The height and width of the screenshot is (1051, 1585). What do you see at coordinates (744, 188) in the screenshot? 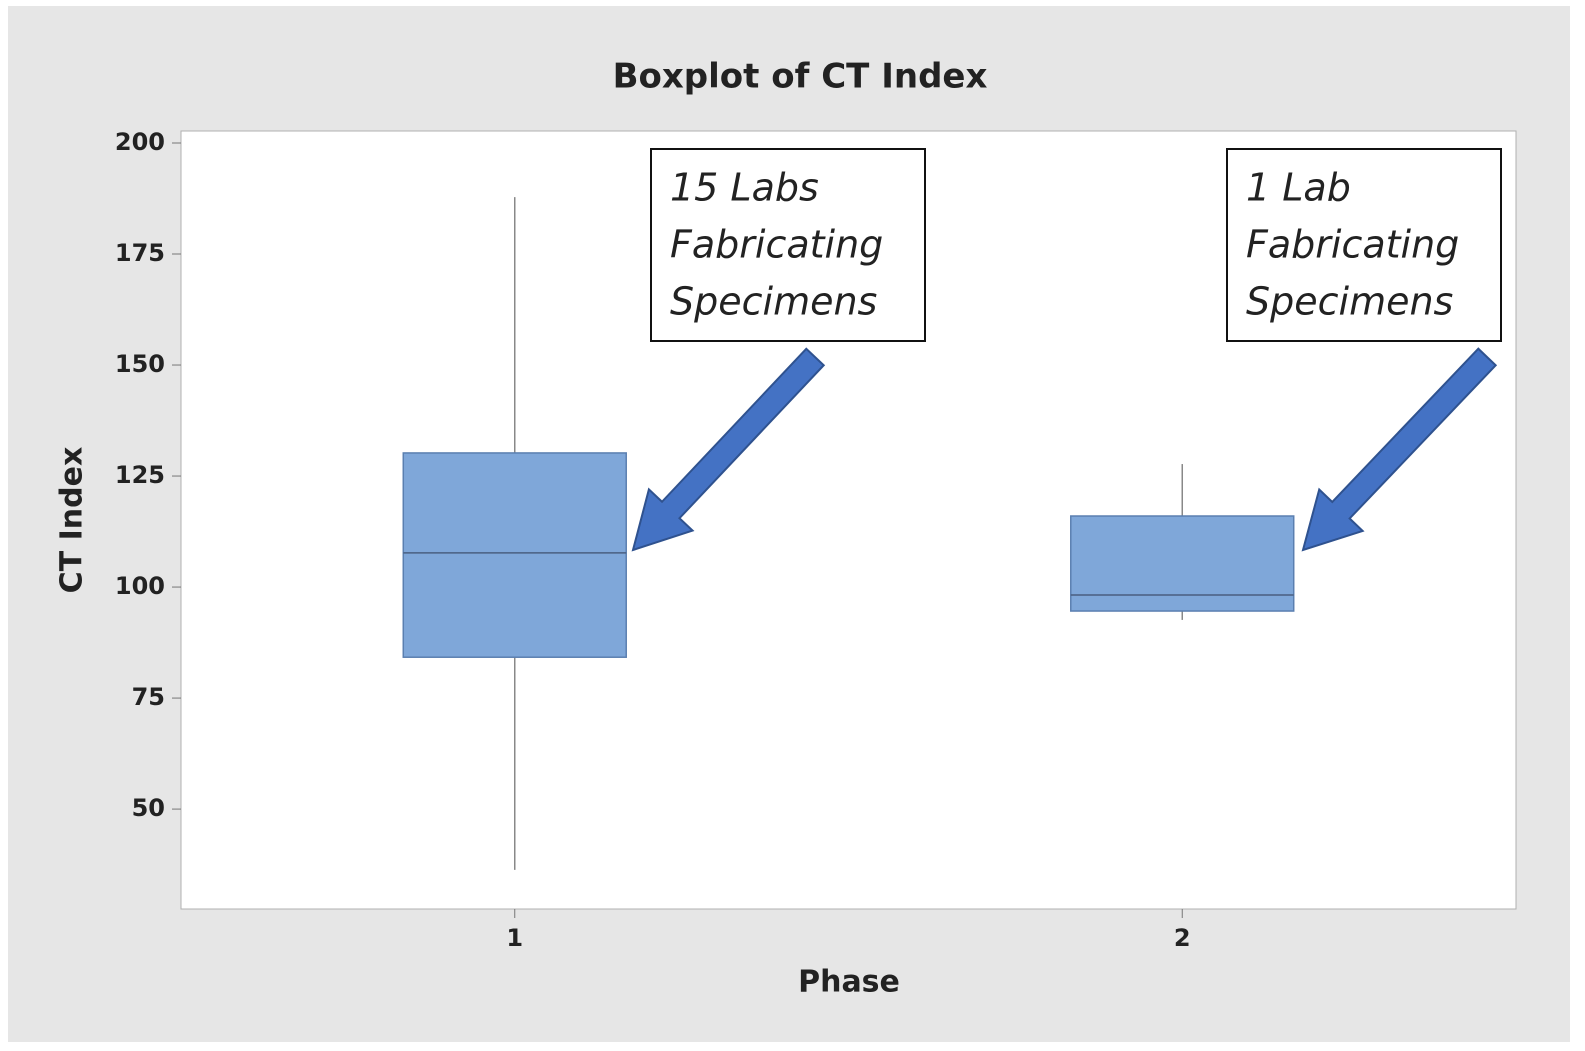
I see `annotation-text: 15 Labs` at bounding box center [744, 188].